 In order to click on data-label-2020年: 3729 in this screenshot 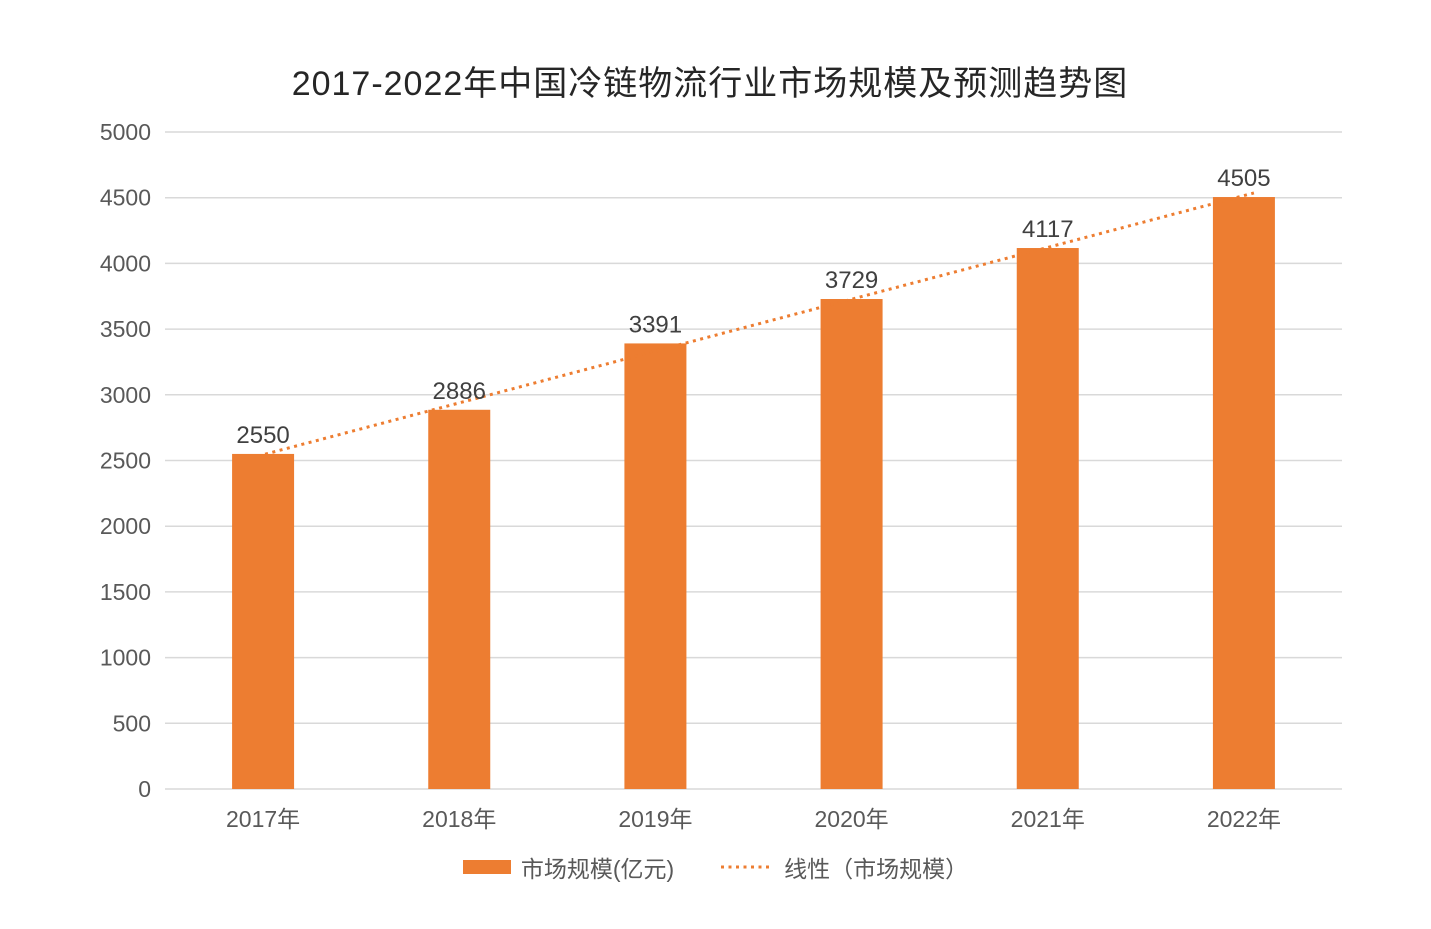, I will do `click(851, 280)`.